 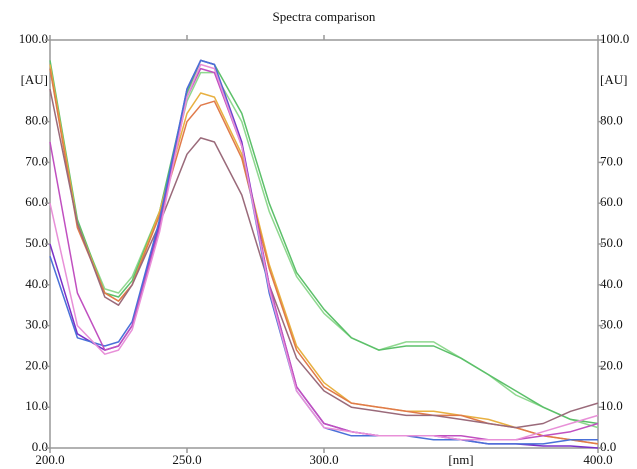 I want to click on y2-tick-label: 80.0, so click(x=611, y=120).